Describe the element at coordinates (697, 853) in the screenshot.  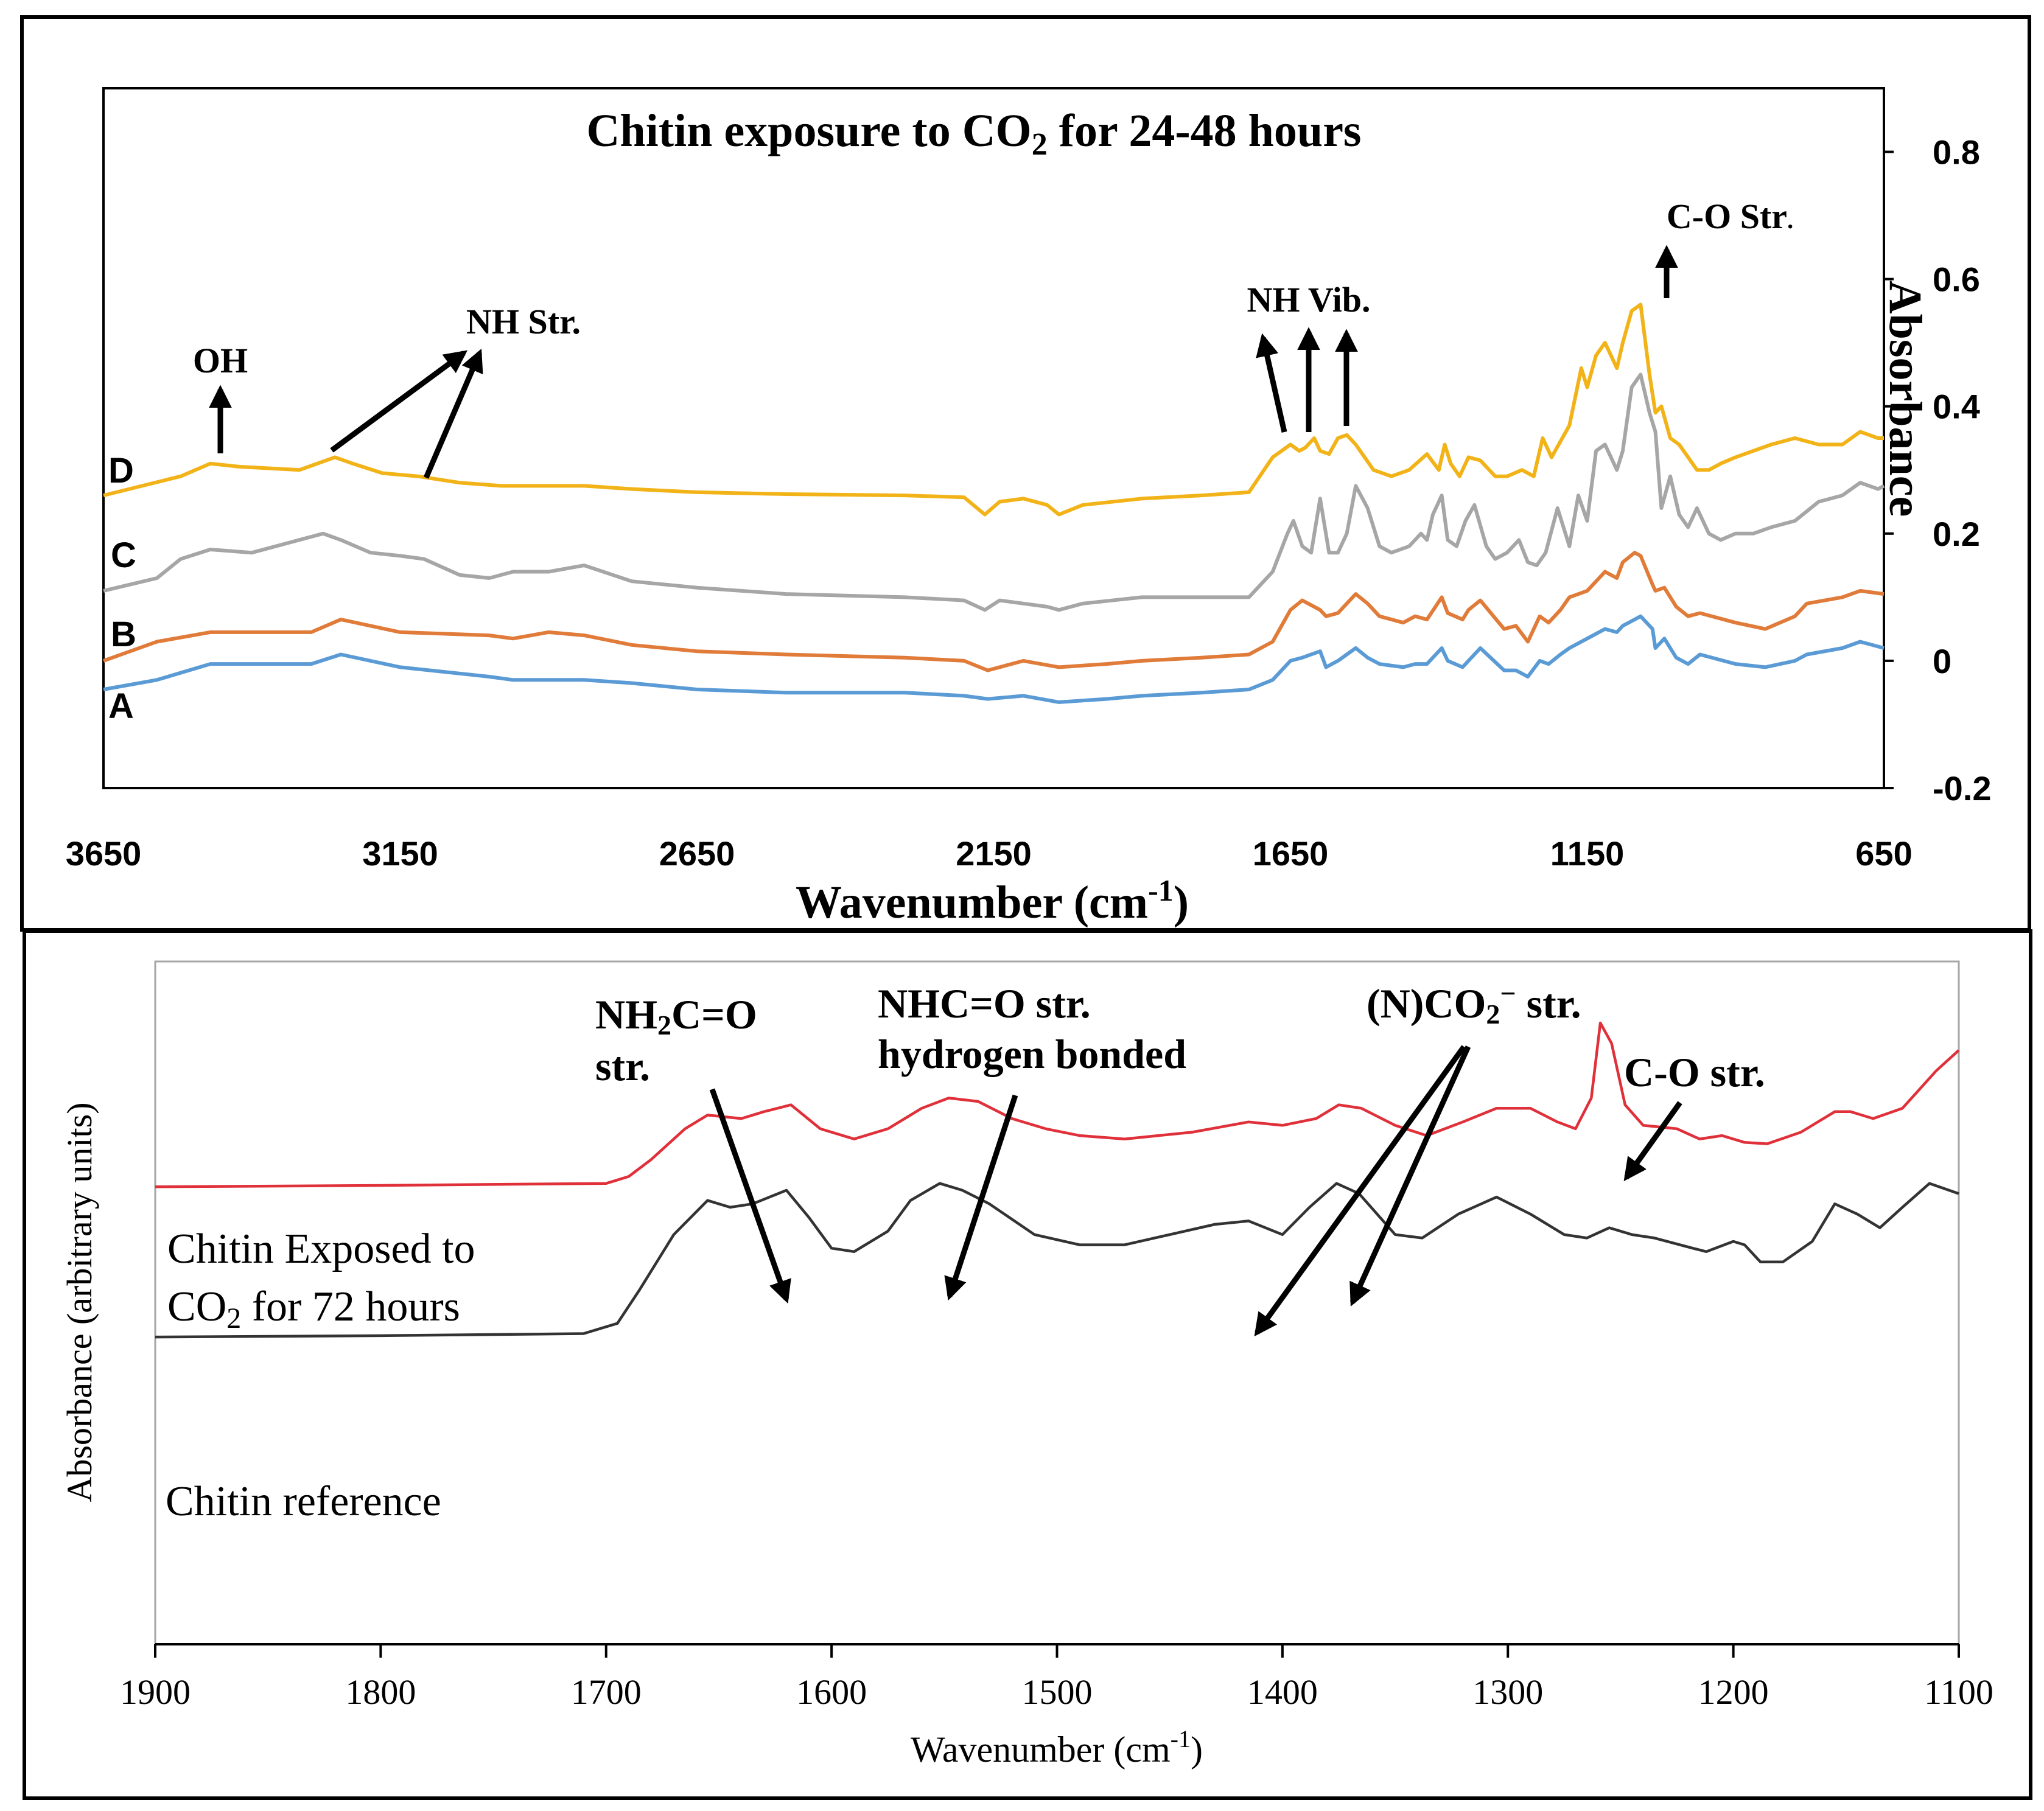
I see `x-tick-label: 2650` at that location.